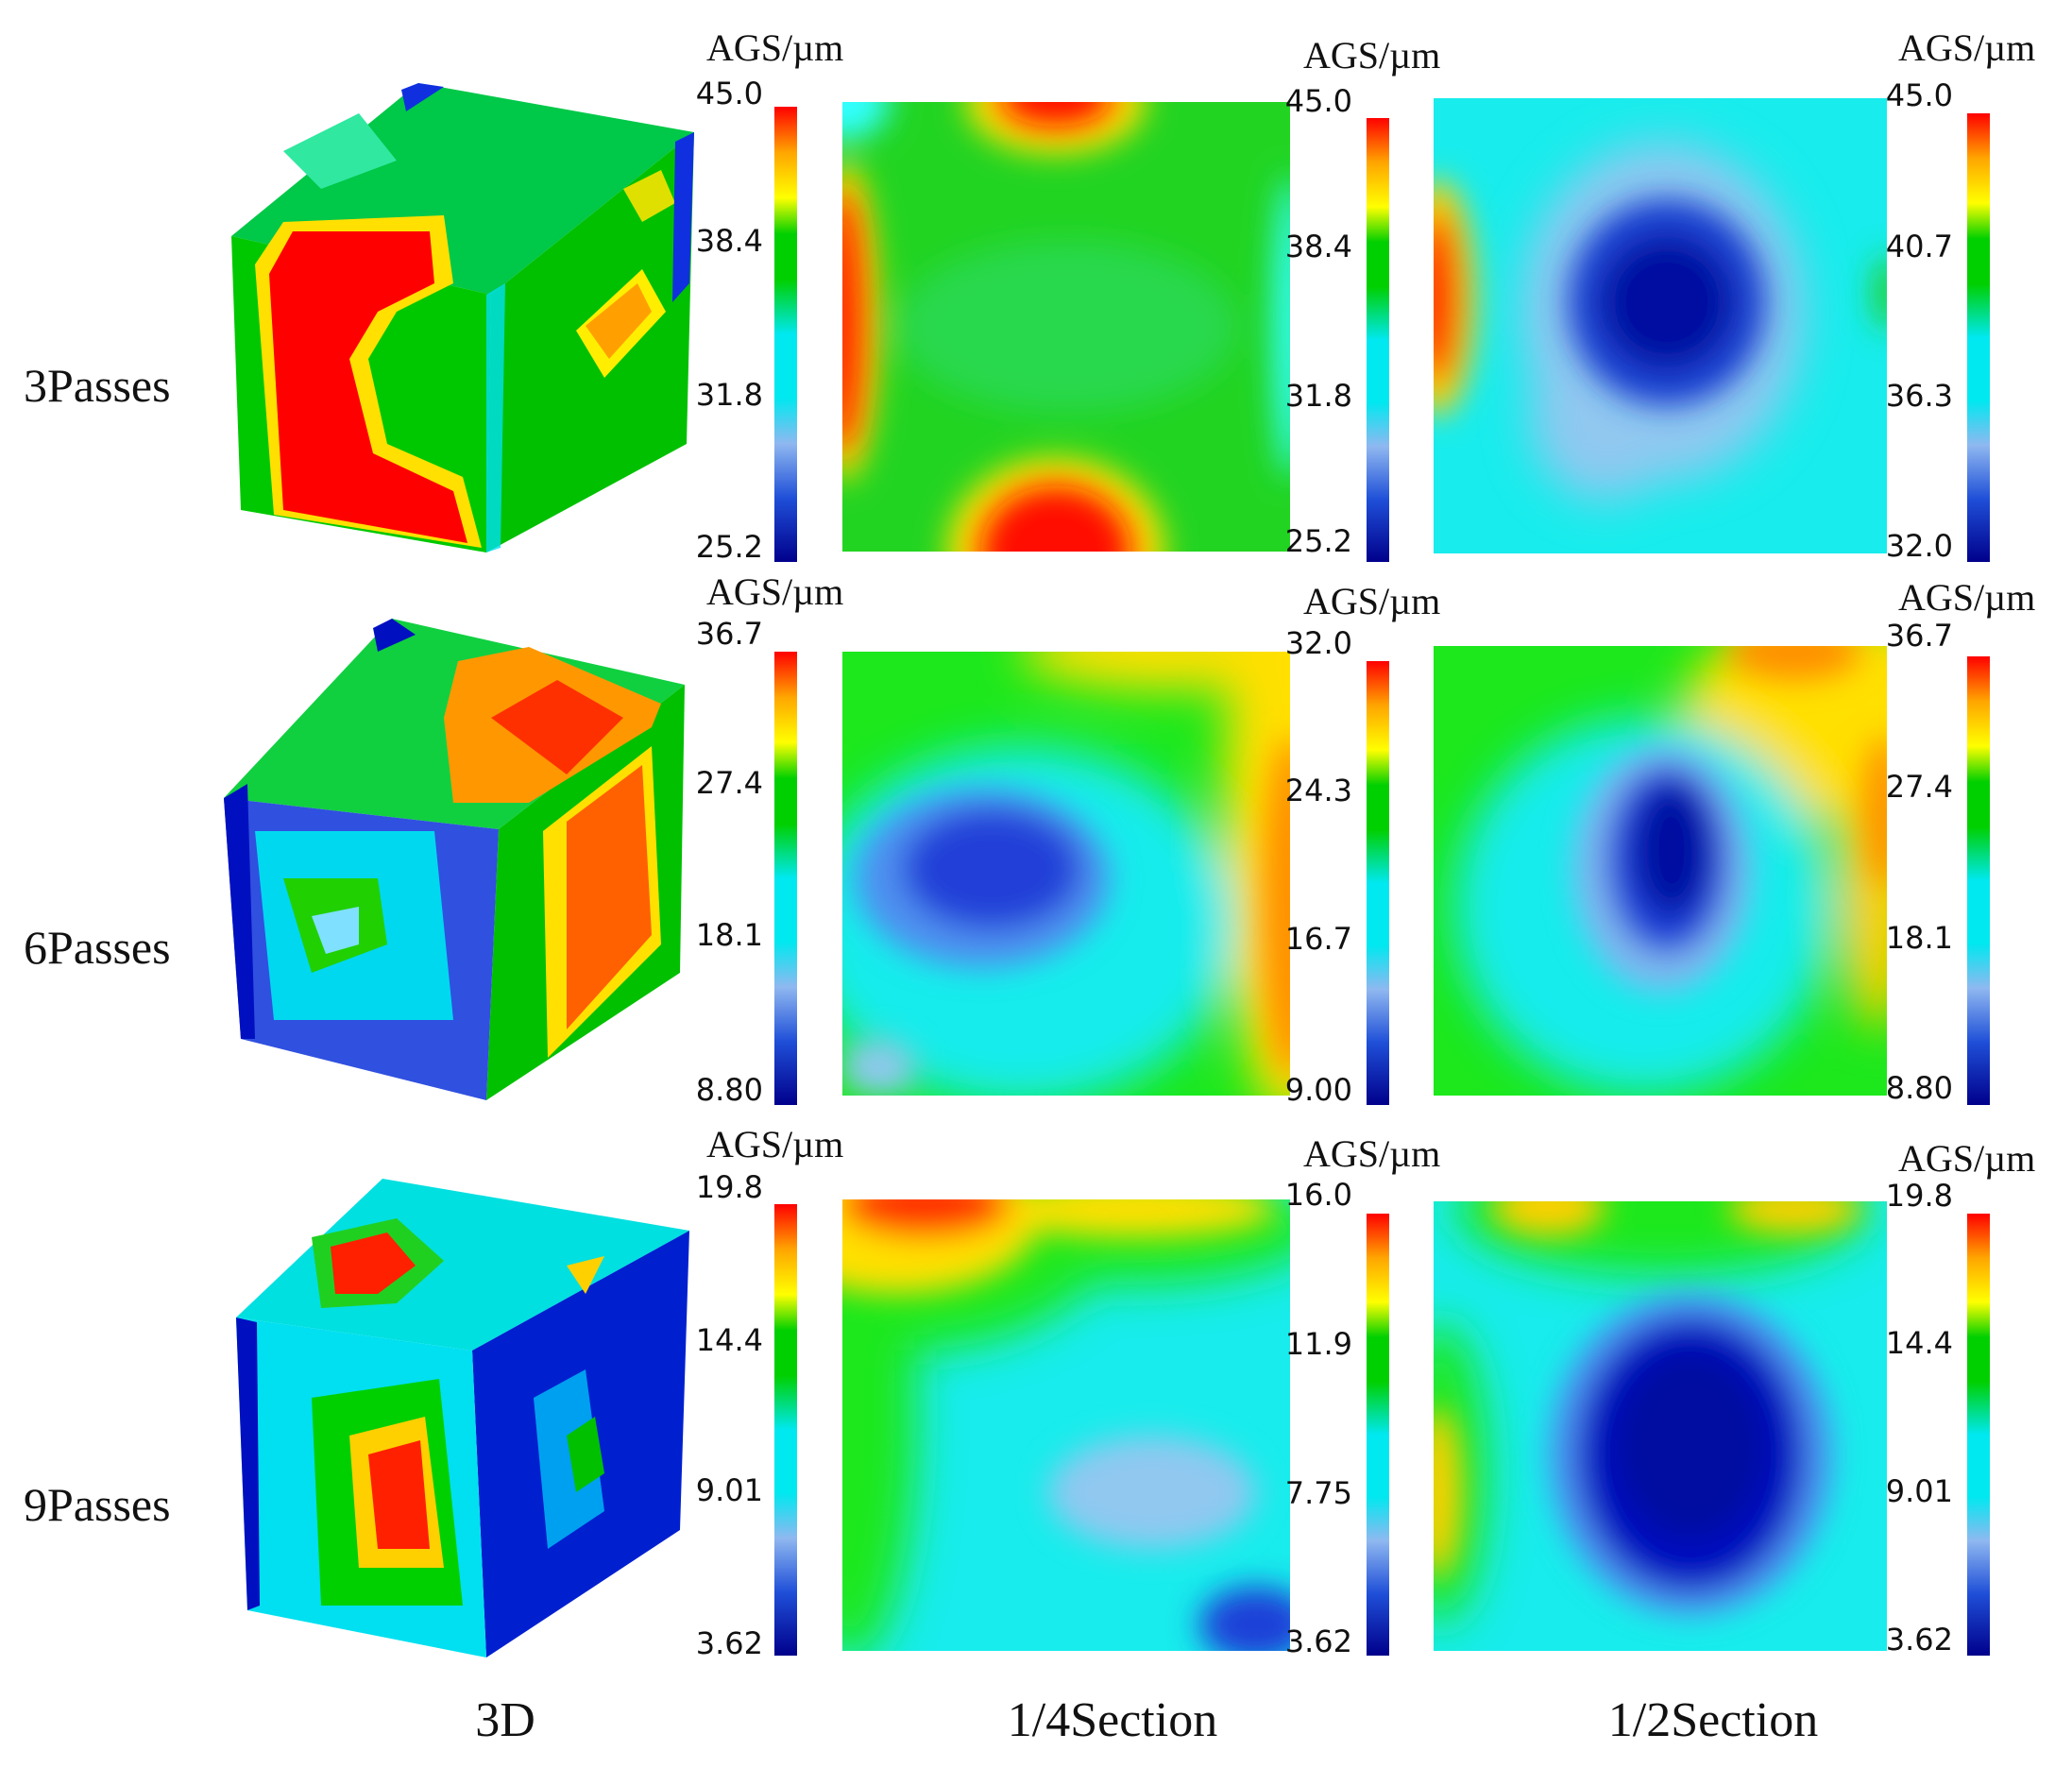 This screenshot has width=2072, height=1768. What do you see at coordinates (505, 1720) in the screenshot?
I see `column-label-3d: 3D` at bounding box center [505, 1720].